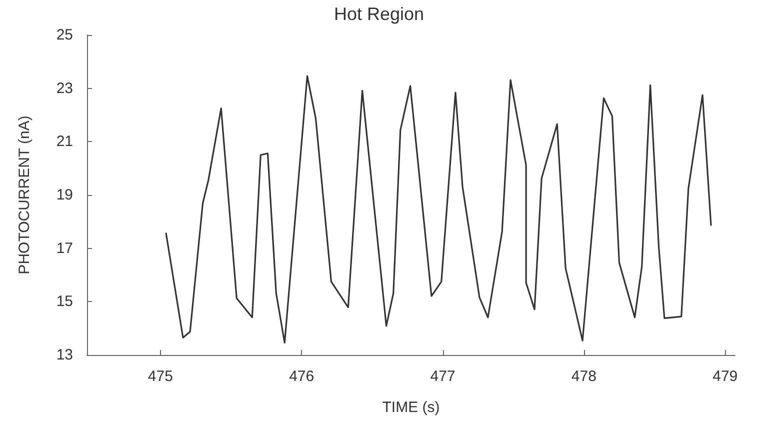  What do you see at coordinates (583, 376) in the screenshot?
I see `x-tick-label: 478` at bounding box center [583, 376].